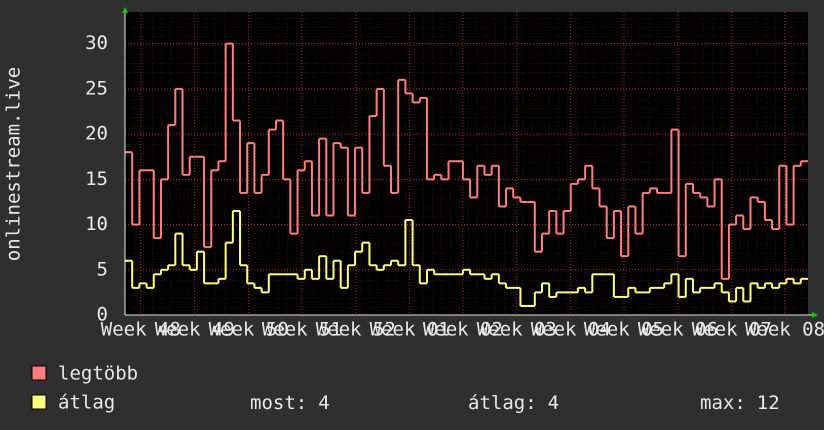 This screenshot has width=824, height=430. What do you see at coordinates (784, 330) in the screenshot?
I see `x-tick-label: Week 08` at bounding box center [784, 330].